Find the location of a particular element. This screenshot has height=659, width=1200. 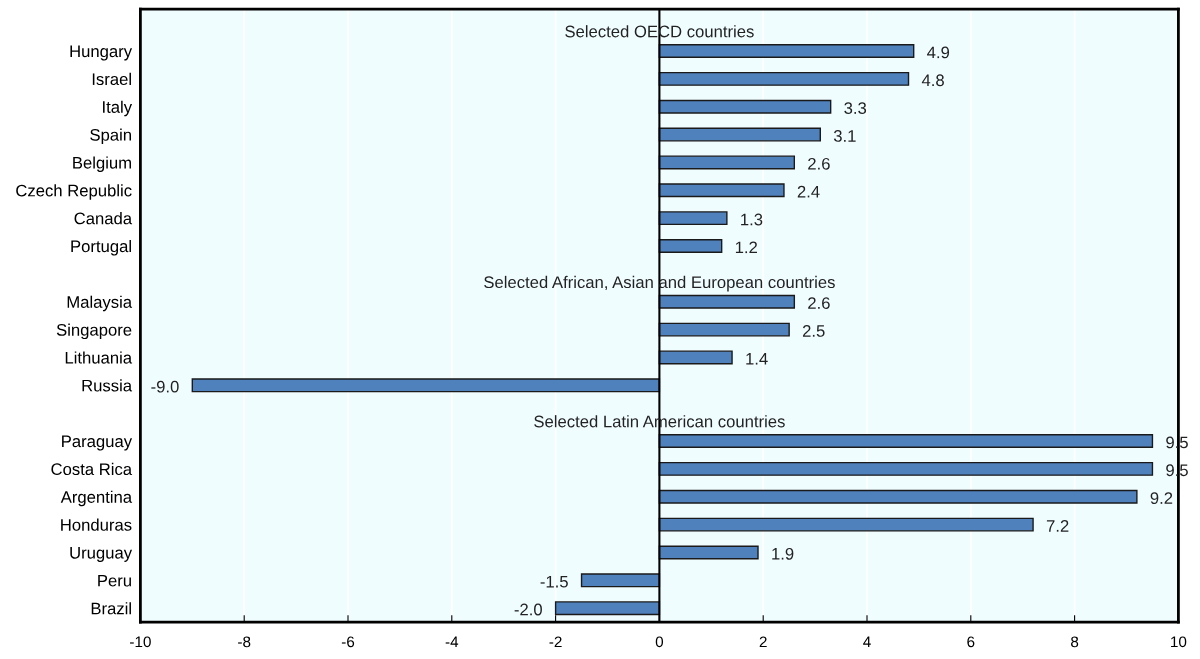

x-tick-label: -2 is located at coordinates (555, 642).